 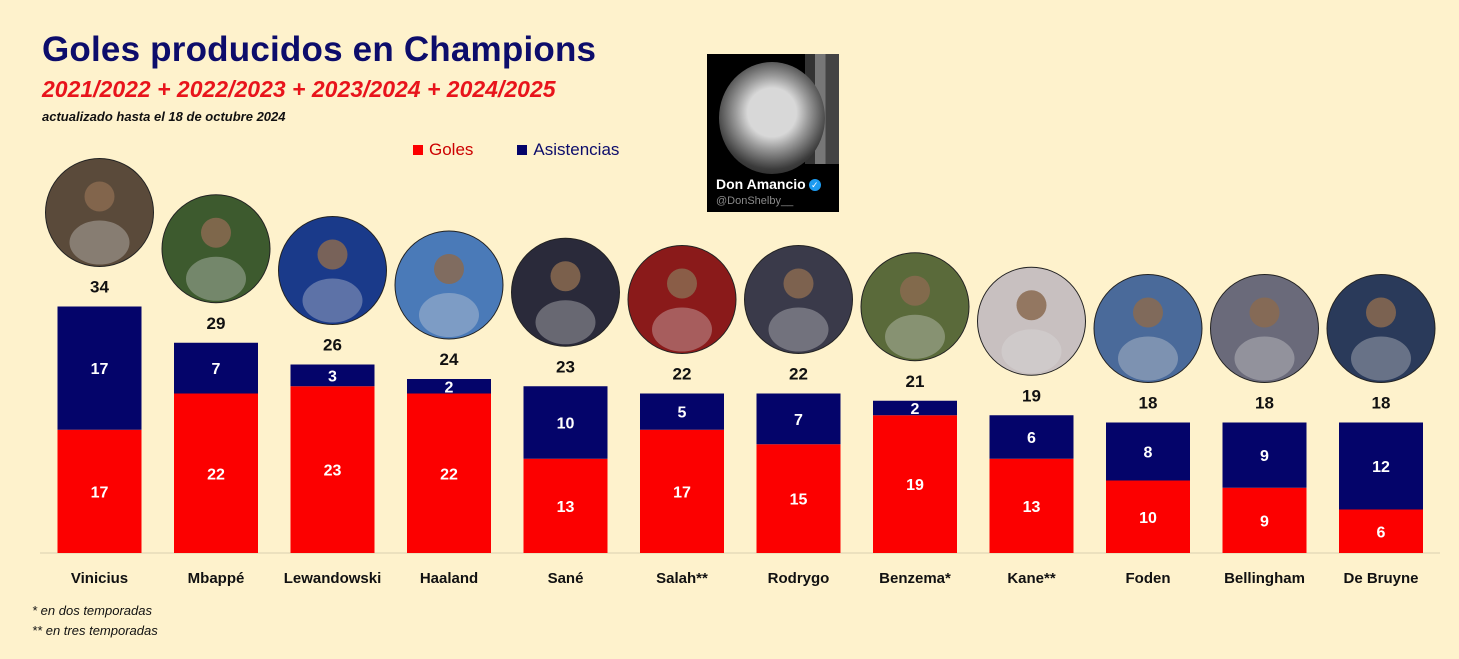 I want to click on data-label-goles: 15, so click(x=799, y=500).